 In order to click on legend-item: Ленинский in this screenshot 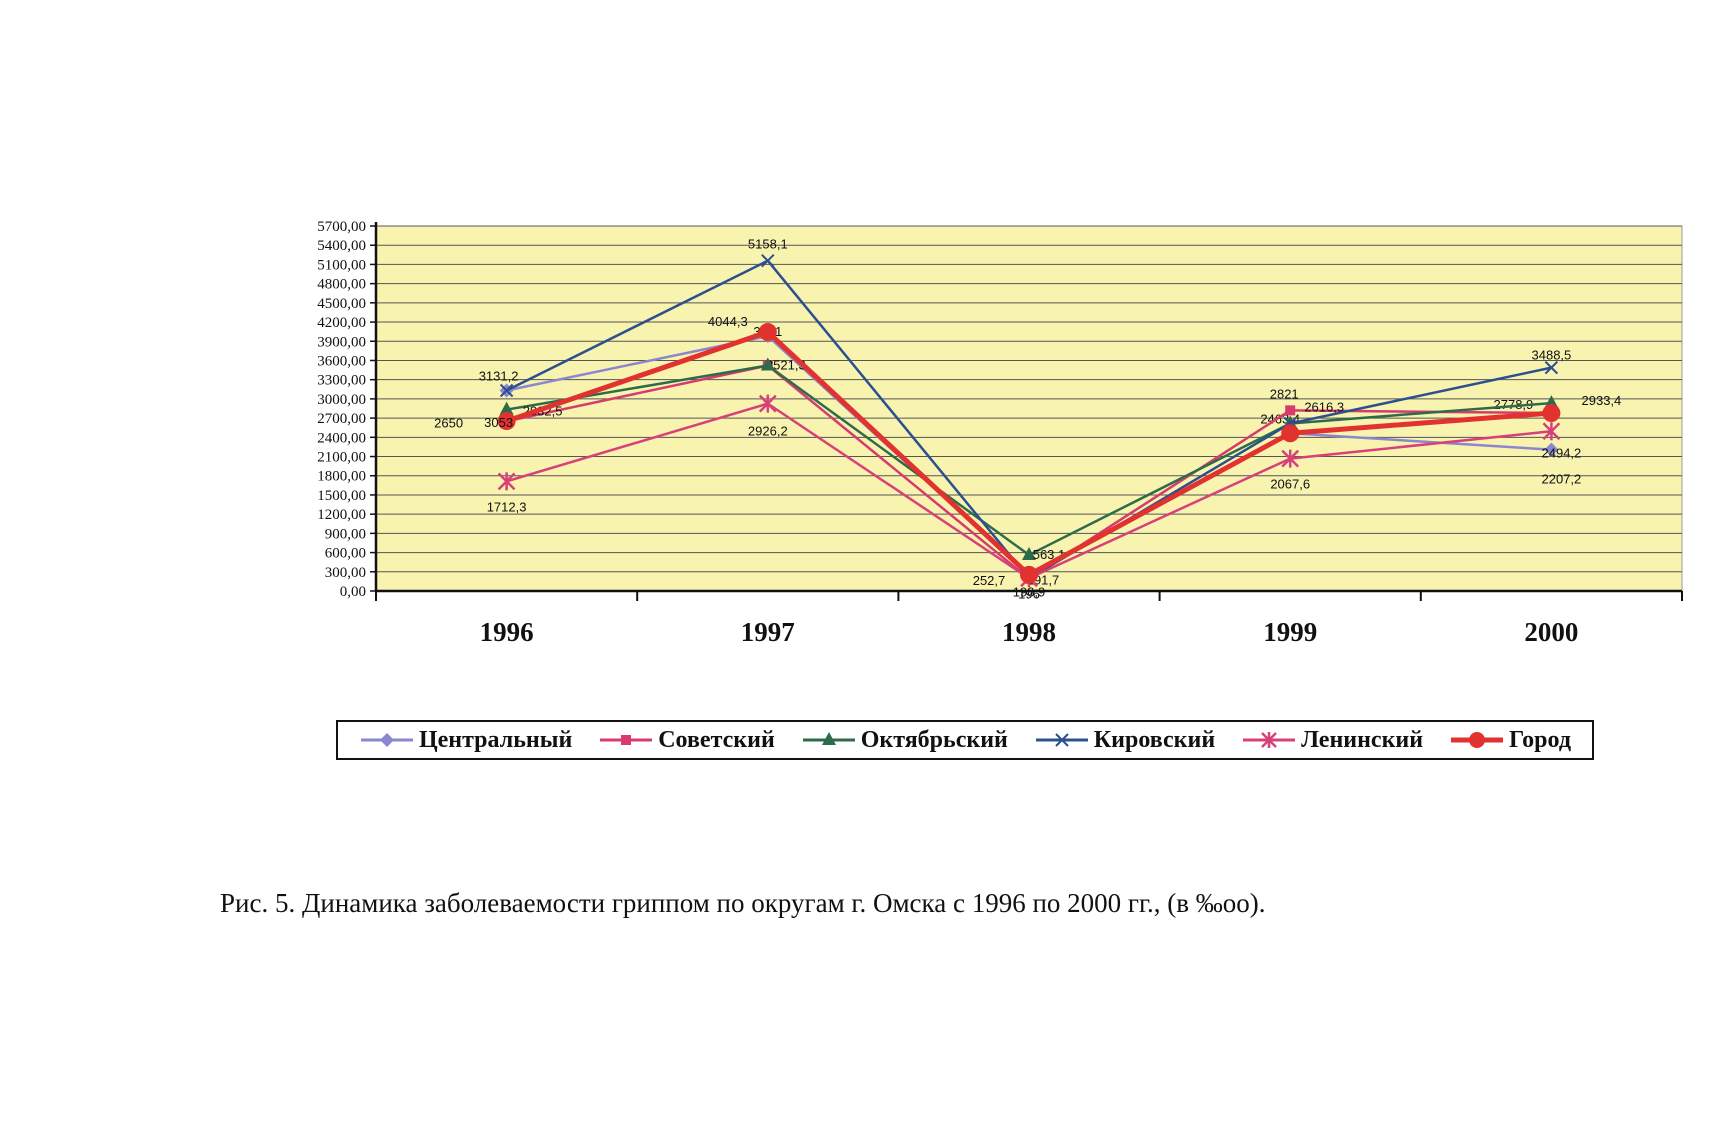, I will do `click(1332, 740)`.